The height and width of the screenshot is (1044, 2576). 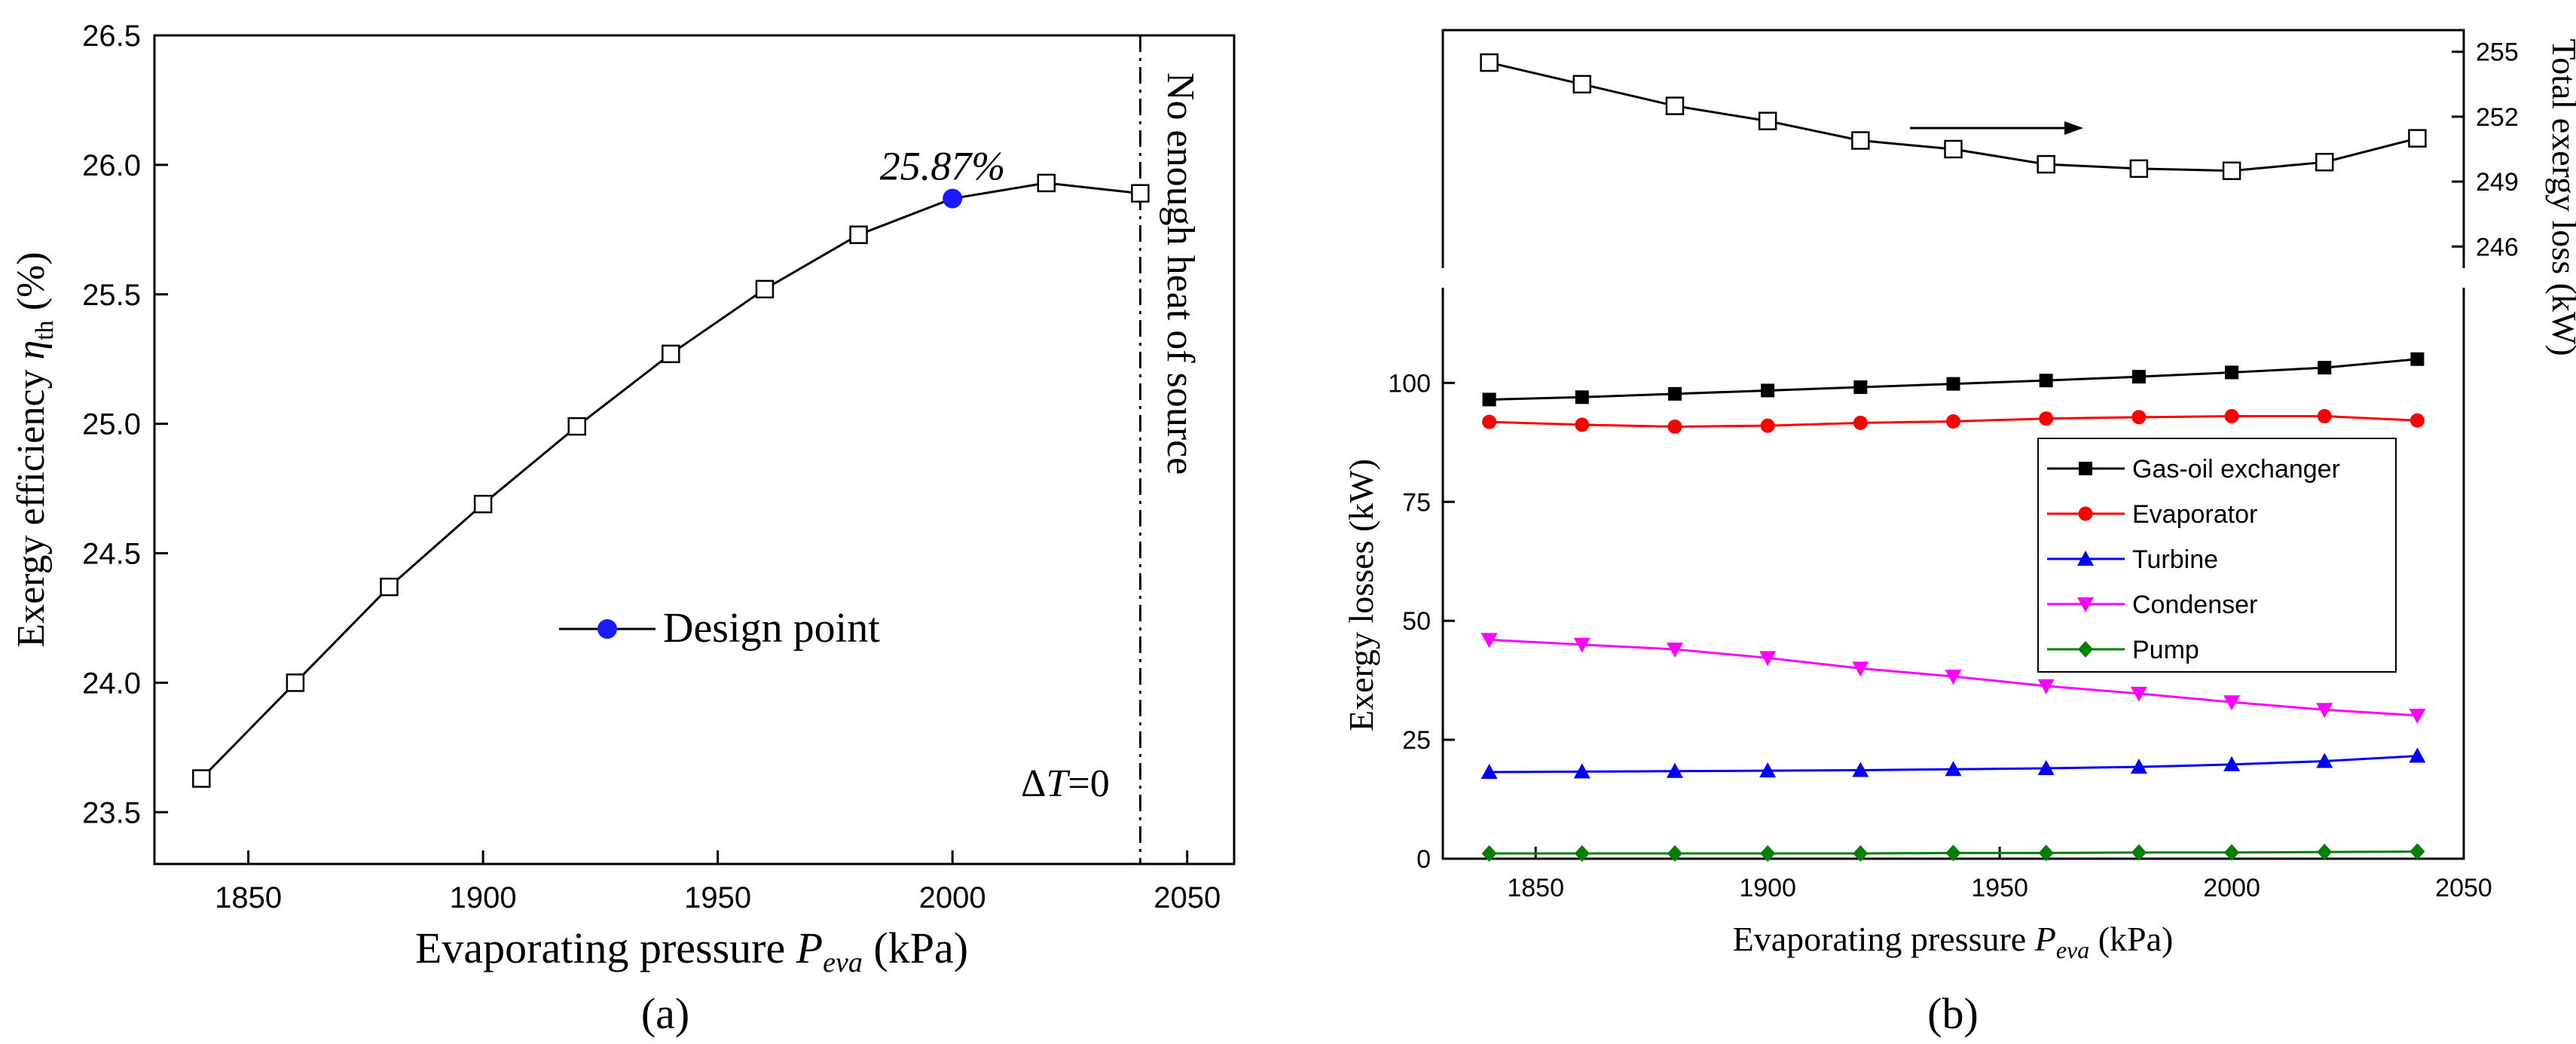 What do you see at coordinates (719, 628) in the screenshot?
I see `panel-a-legend: Design point` at bounding box center [719, 628].